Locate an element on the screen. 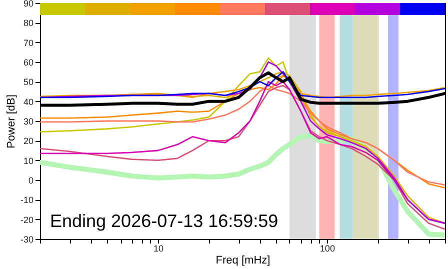  y-tick-label: 80 is located at coordinates (28, 23).